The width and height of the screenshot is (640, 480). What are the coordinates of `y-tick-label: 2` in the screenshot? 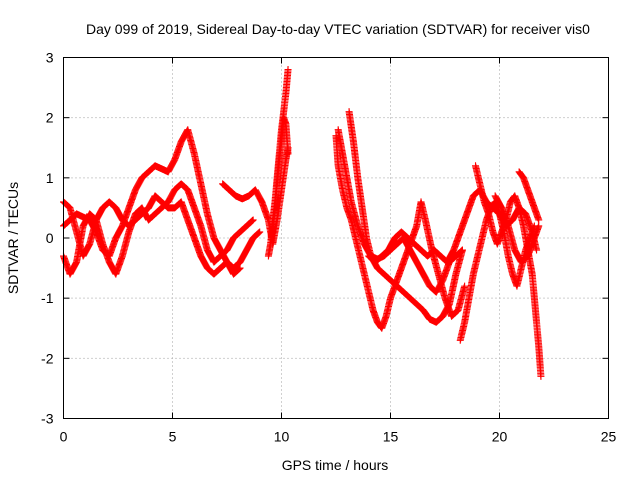 It's located at (50, 118).